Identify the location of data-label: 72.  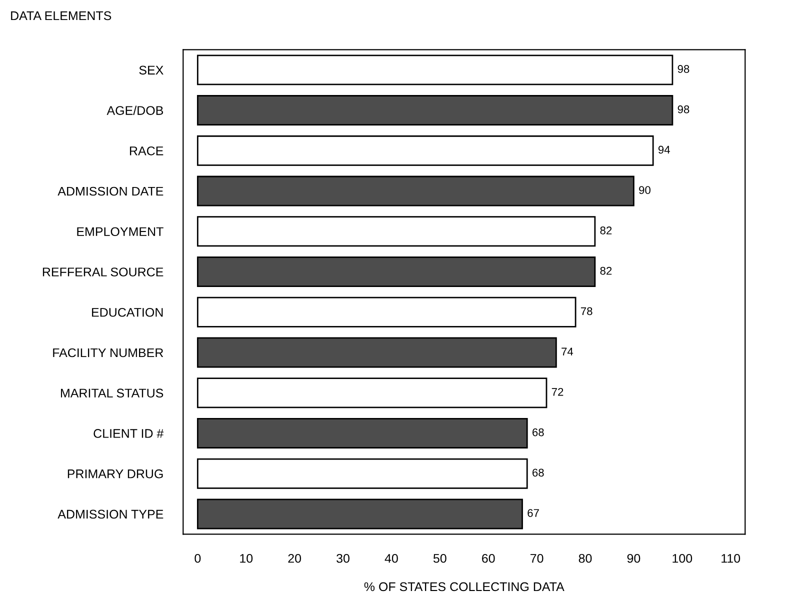
(558, 392).